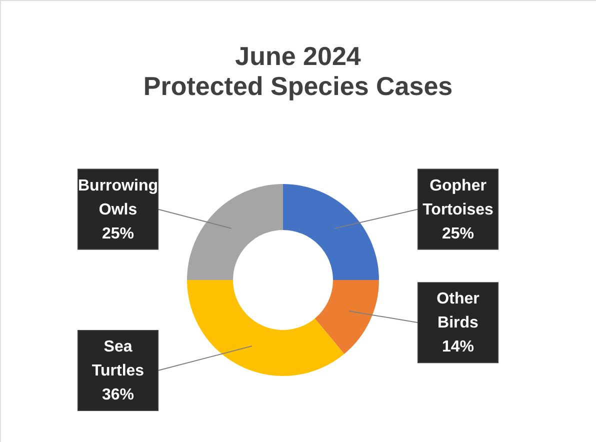 The height and width of the screenshot is (442, 596). Describe the element at coordinates (118, 359) in the screenshot. I see `slice-label: Sea Turtles` at that location.